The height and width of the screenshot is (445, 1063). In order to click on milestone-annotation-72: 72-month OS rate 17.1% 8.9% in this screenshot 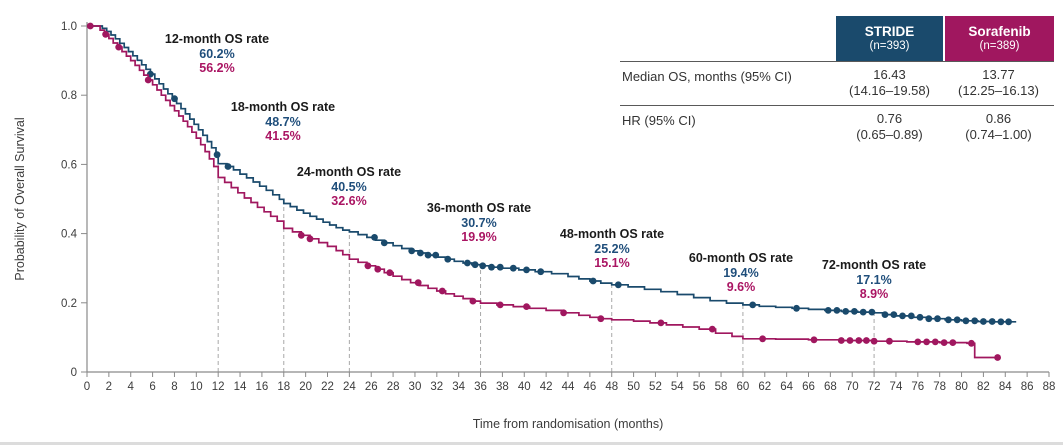, I will do `click(874, 280)`.